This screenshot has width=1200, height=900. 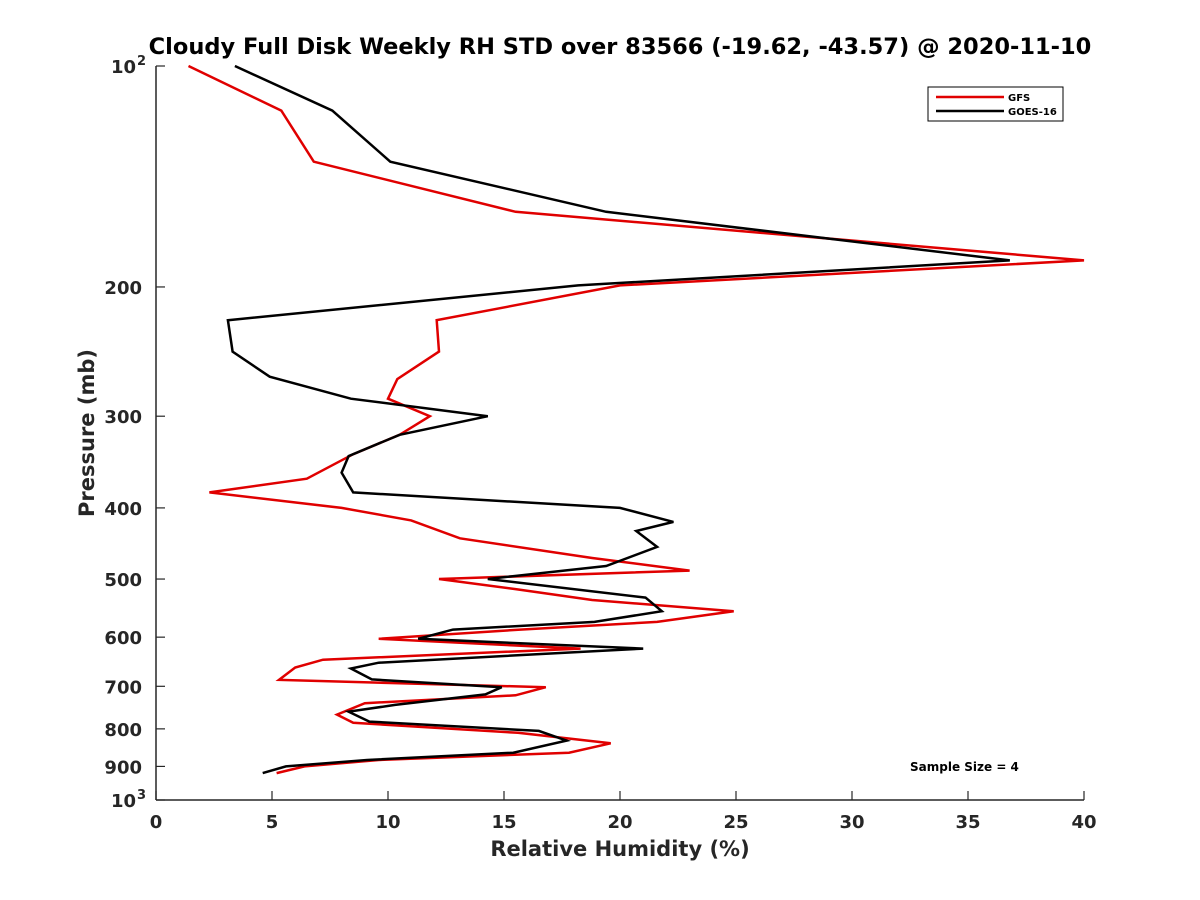 What do you see at coordinates (619, 822) in the screenshot?
I see `x-tick-label: 20` at bounding box center [619, 822].